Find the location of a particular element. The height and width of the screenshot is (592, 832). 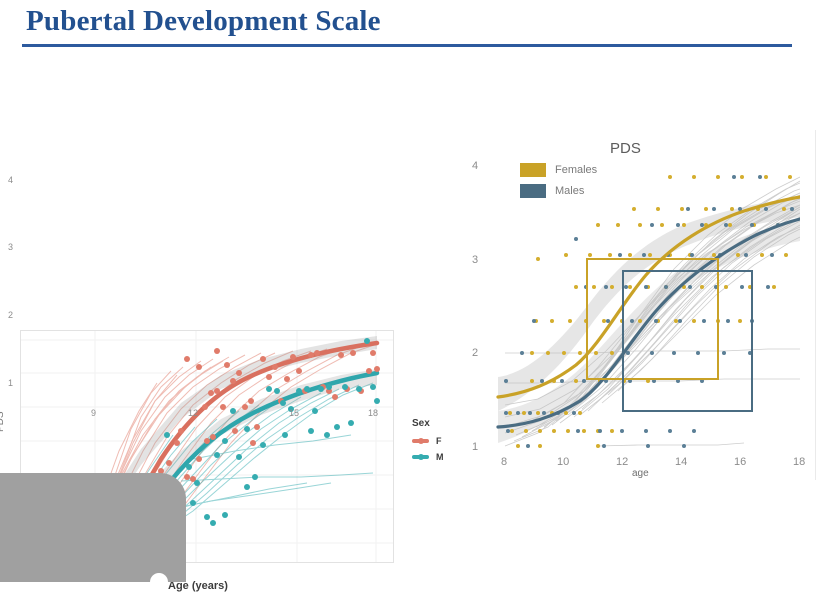

right-xtick-14: 14 is located at coordinates (681, 462).